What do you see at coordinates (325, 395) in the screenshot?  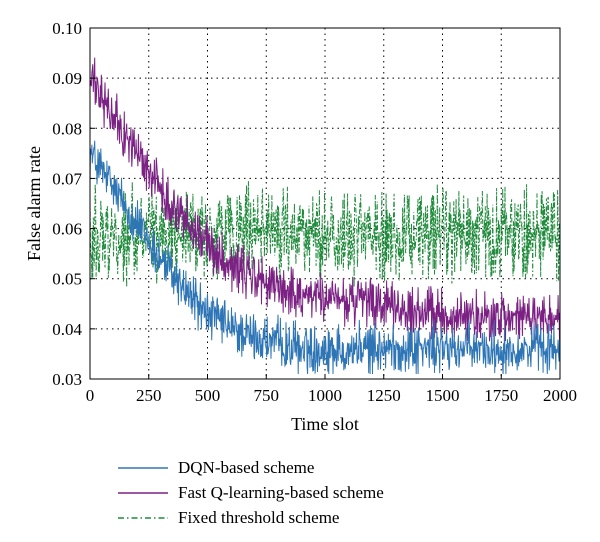 I see `x-tick-label: 1000` at bounding box center [325, 395].